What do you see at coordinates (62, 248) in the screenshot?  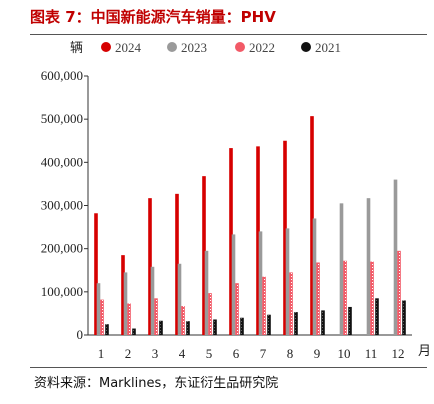 I see `y-tick-label: 200,000` at bounding box center [62, 248].